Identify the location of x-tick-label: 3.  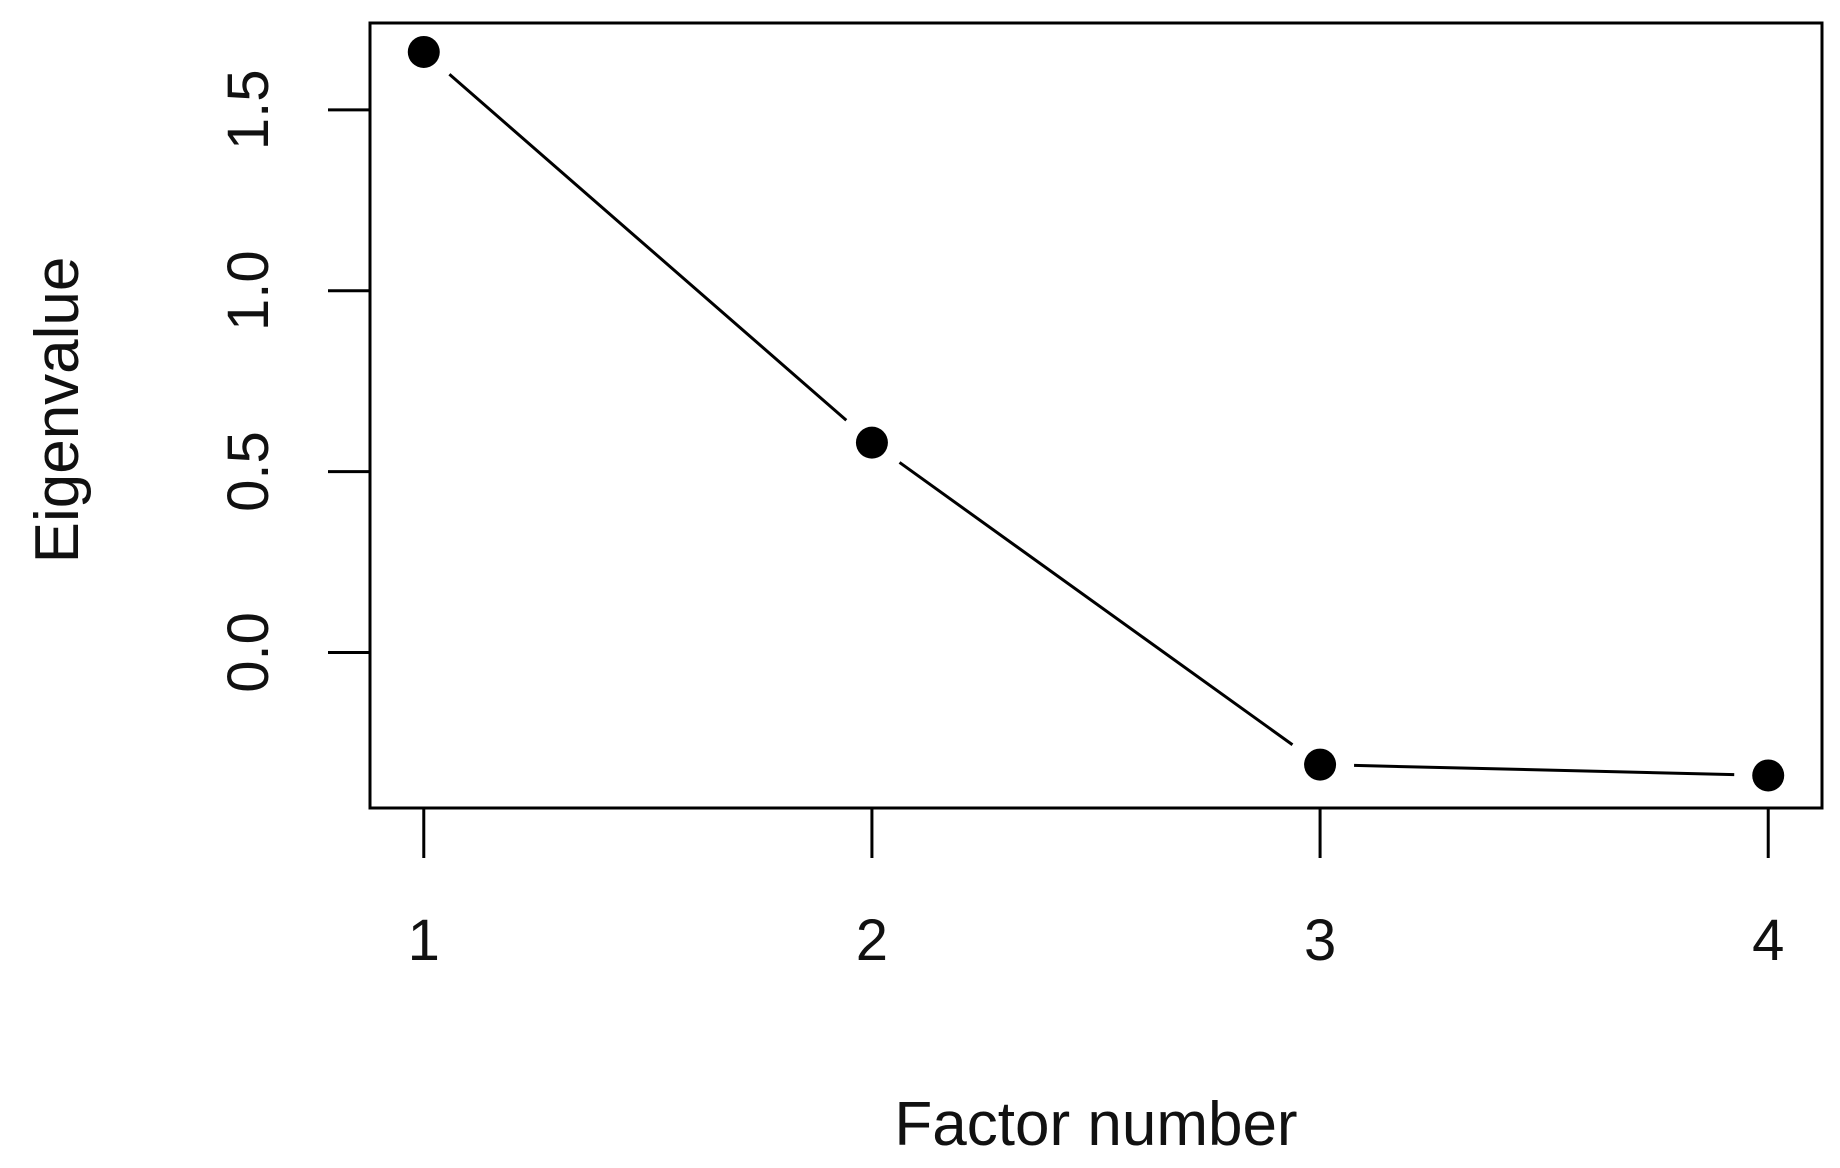
(1320, 940).